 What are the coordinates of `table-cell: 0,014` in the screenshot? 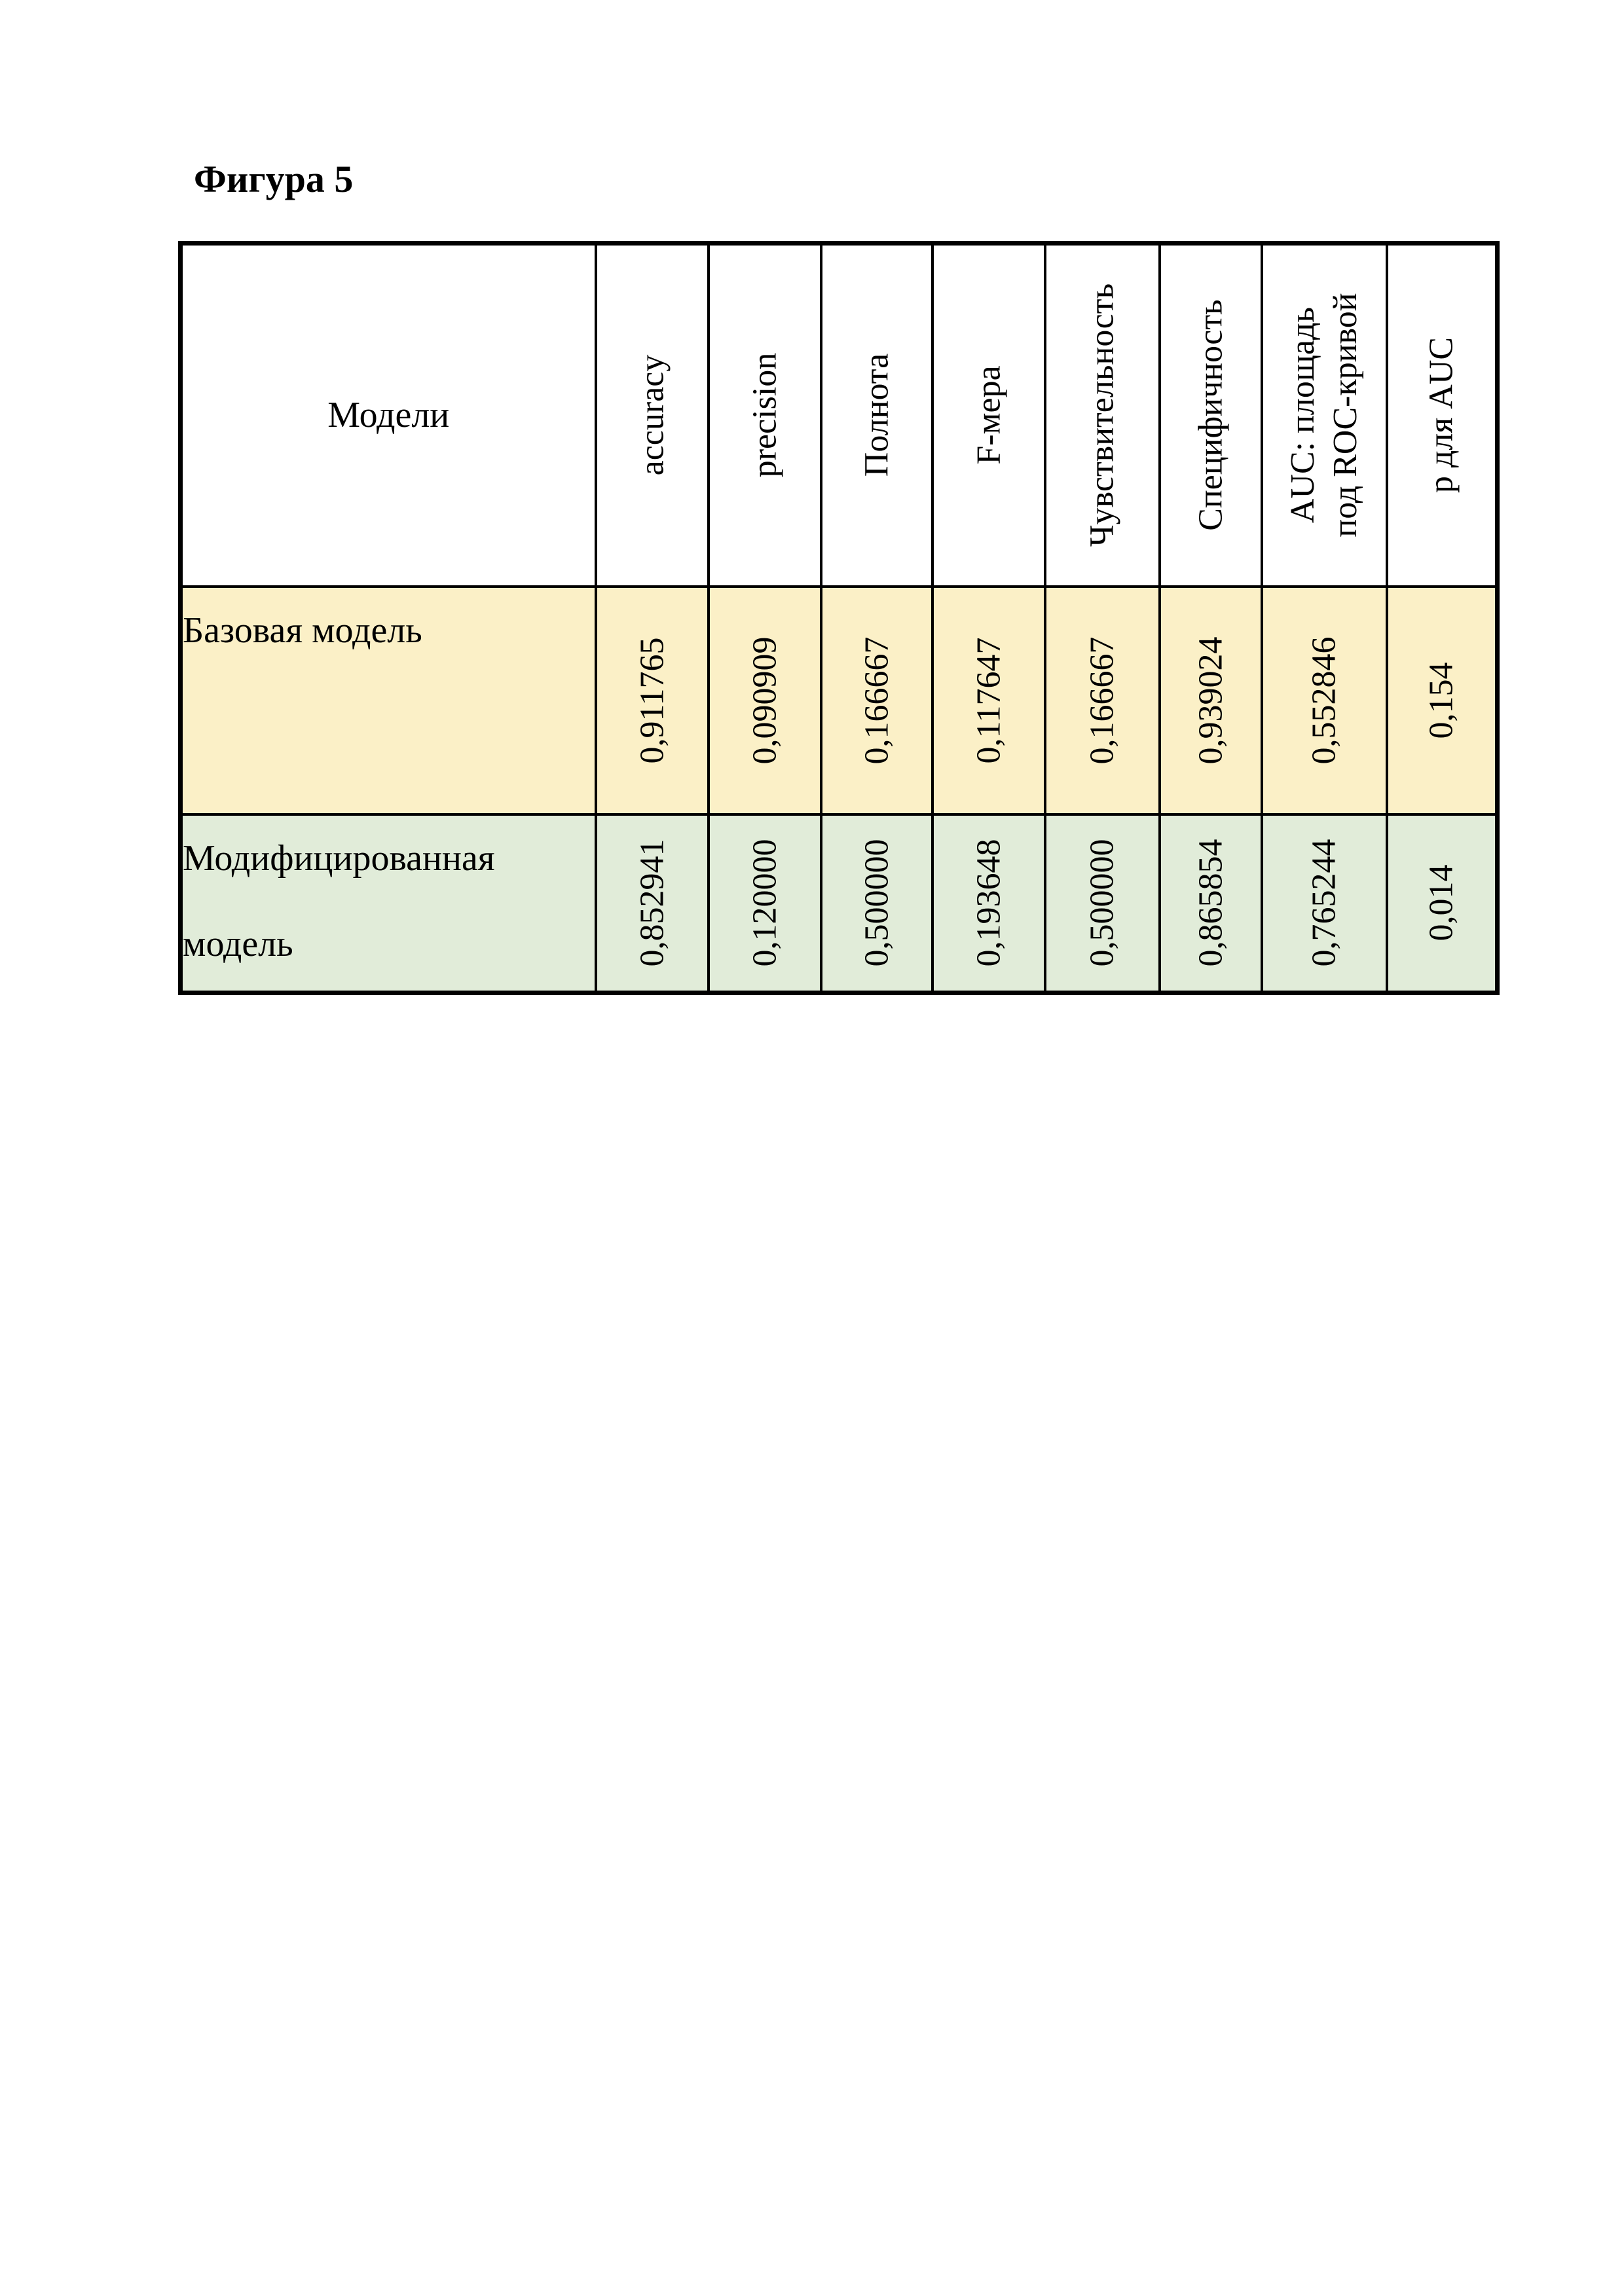 It's located at (1442, 903).